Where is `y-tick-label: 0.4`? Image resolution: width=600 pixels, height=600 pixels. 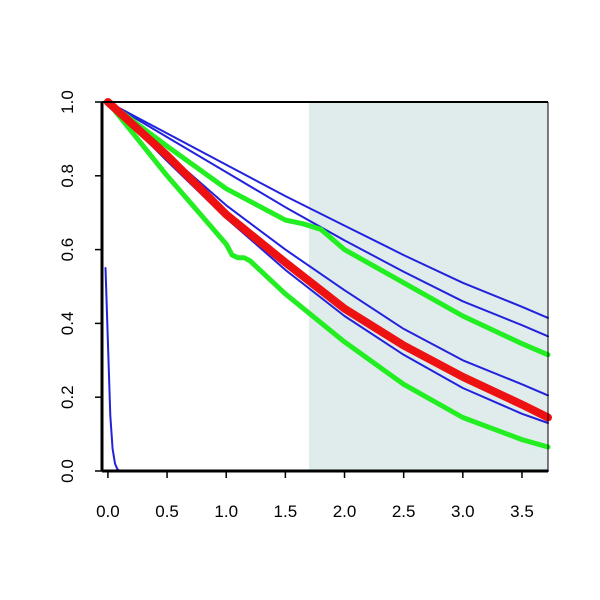
y-tick-label: 0.4 is located at coordinates (67, 324).